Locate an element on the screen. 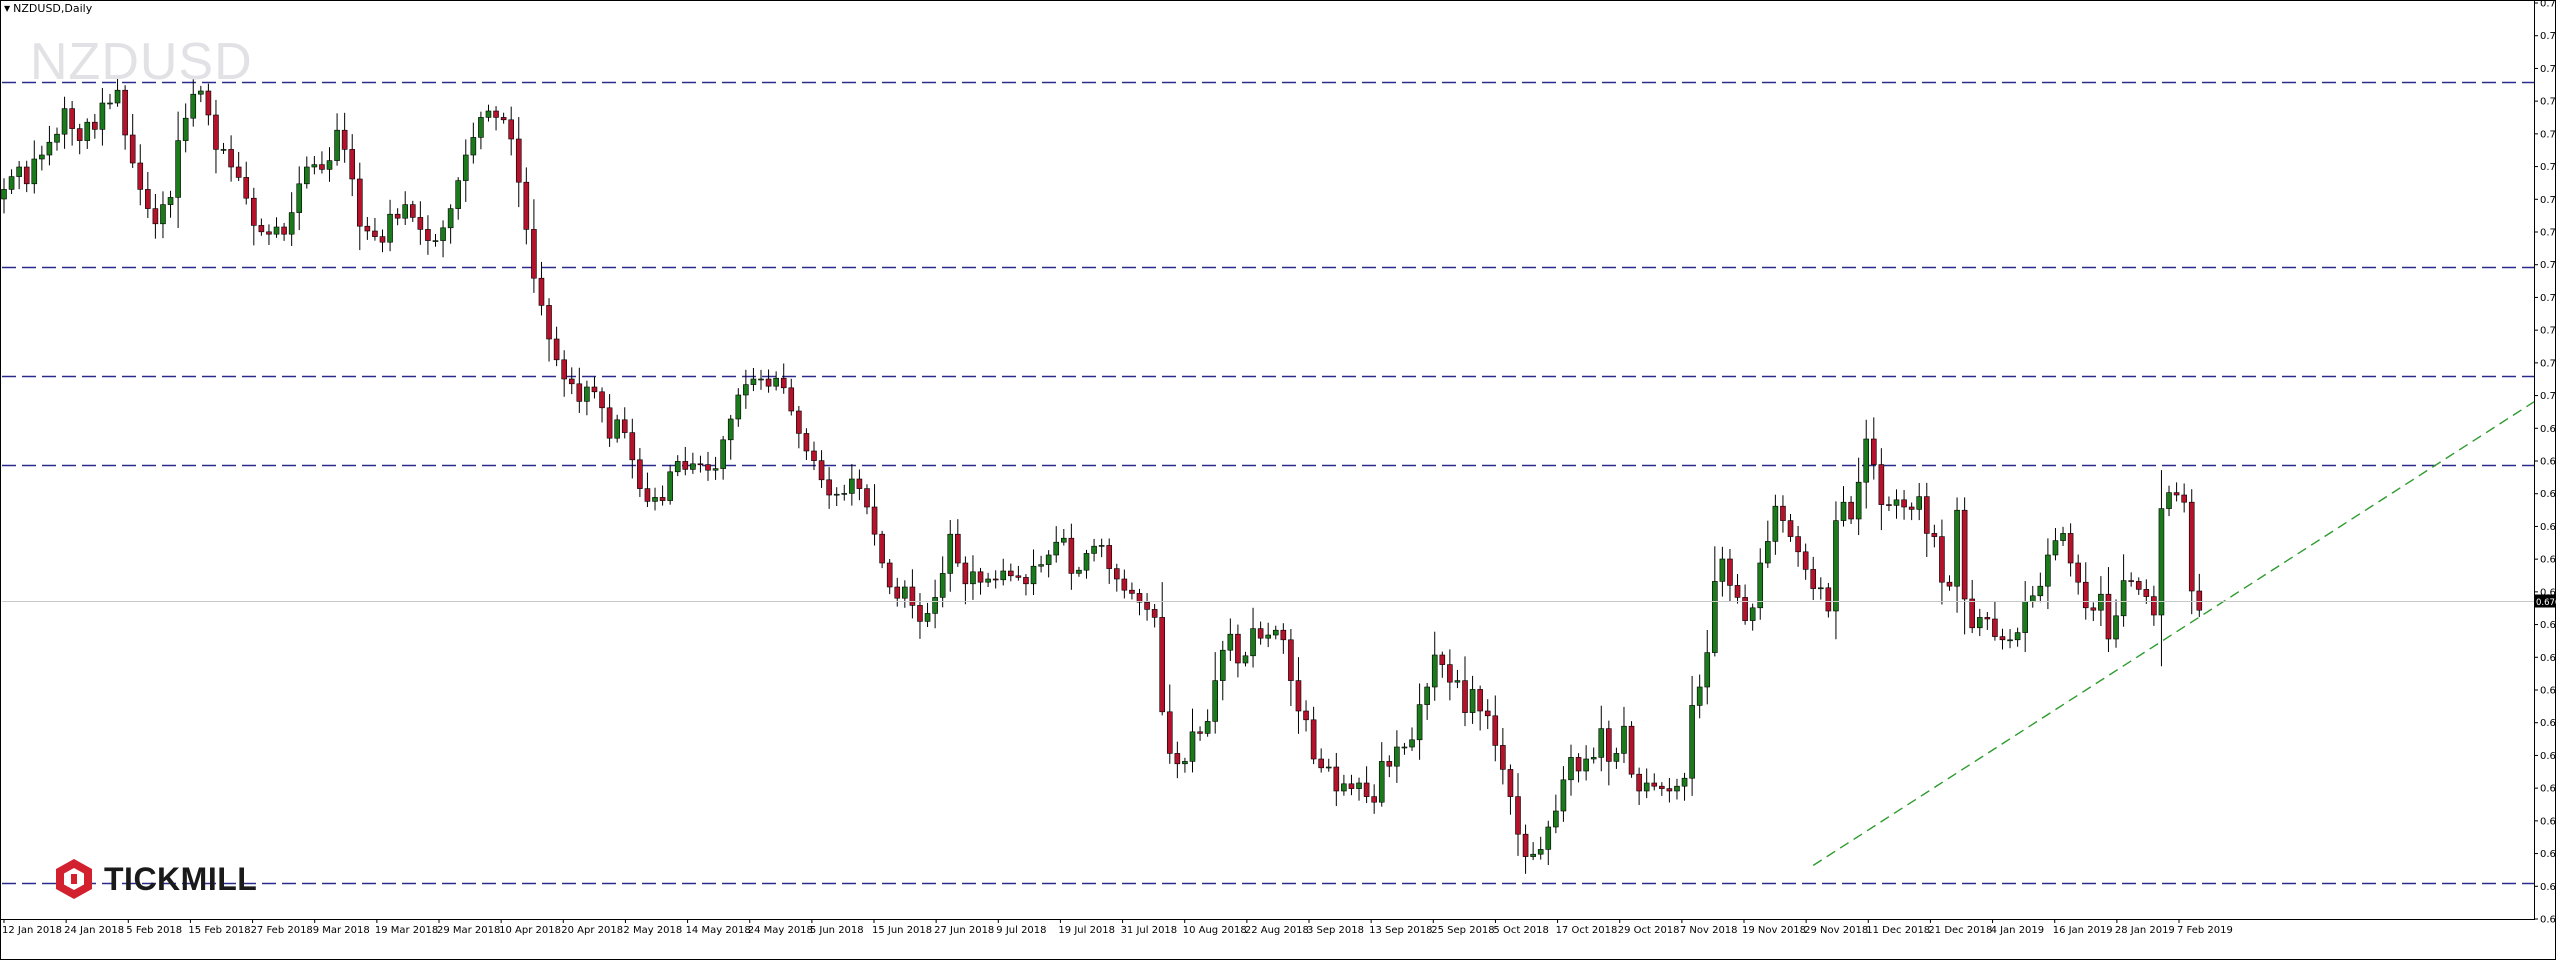 Image resolution: width=2556 pixels, height=965 pixels. time-tick-label: 28 Jan 2019 is located at coordinates (2145, 930).